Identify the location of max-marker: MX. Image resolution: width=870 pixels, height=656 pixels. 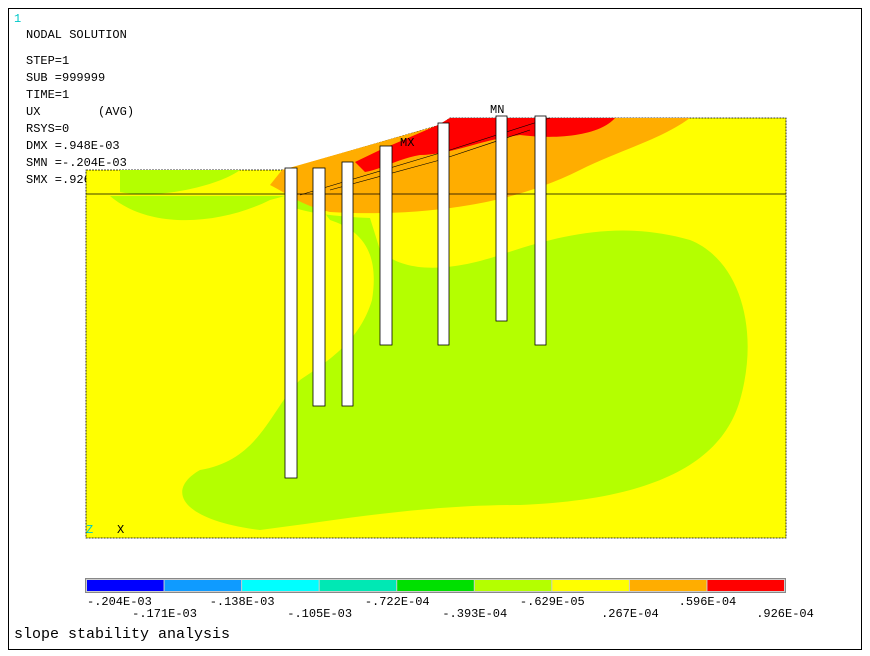
(407, 143).